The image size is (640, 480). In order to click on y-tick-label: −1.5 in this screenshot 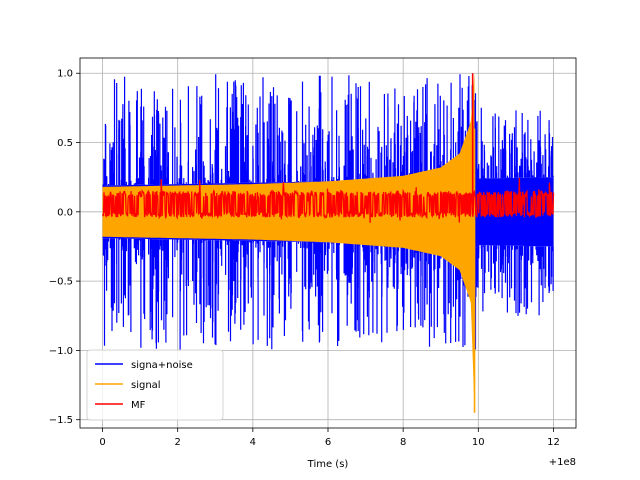, I will do `click(61, 420)`.